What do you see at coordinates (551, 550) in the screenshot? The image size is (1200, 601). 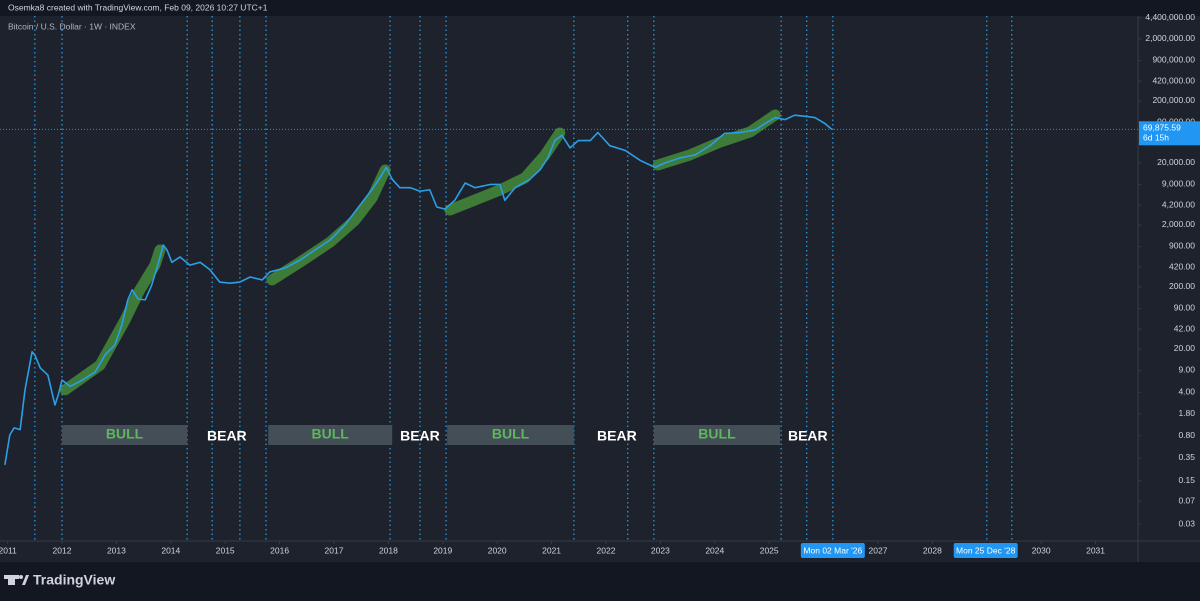 I see `x-tick-label: 2021` at bounding box center [551, 550].